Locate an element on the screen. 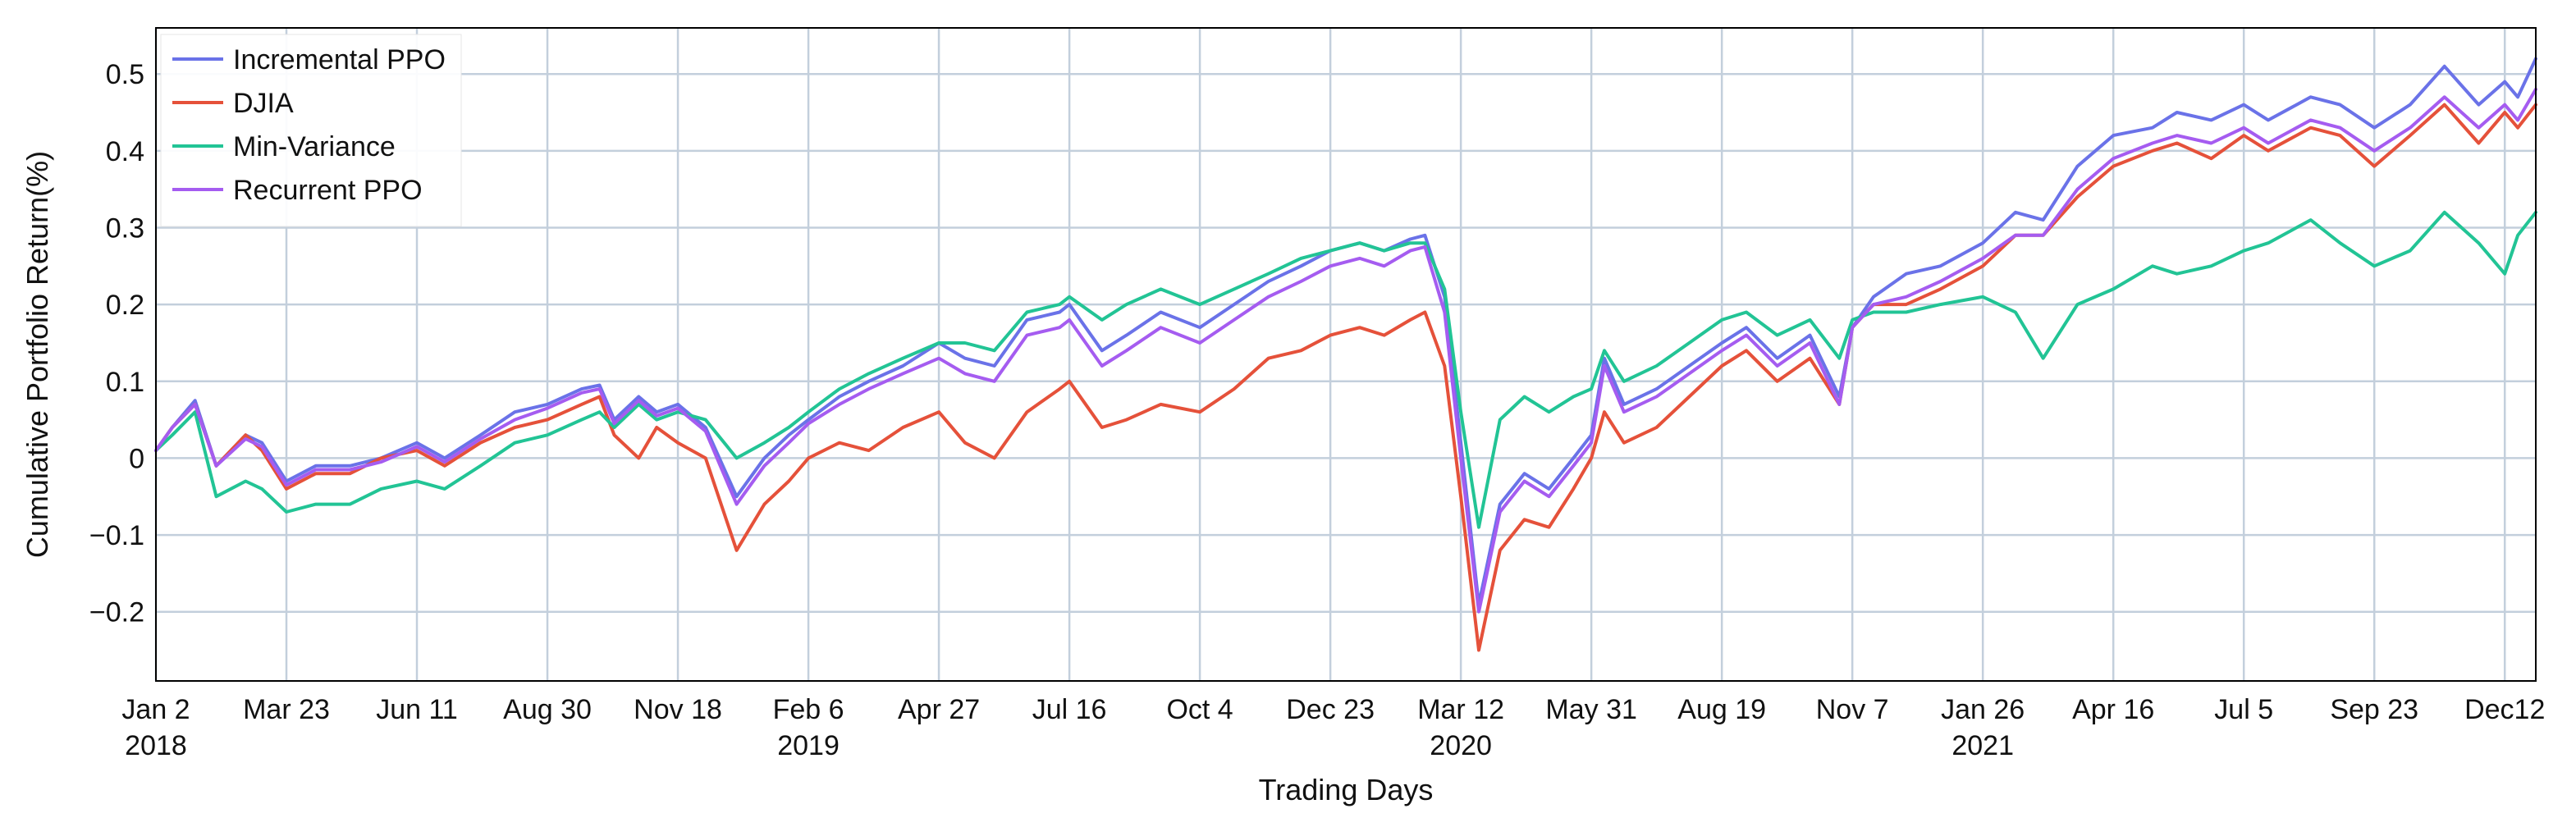 The image size is (2576, 836). y-tick-label: 0.1 is located at coordinates (125, 382).